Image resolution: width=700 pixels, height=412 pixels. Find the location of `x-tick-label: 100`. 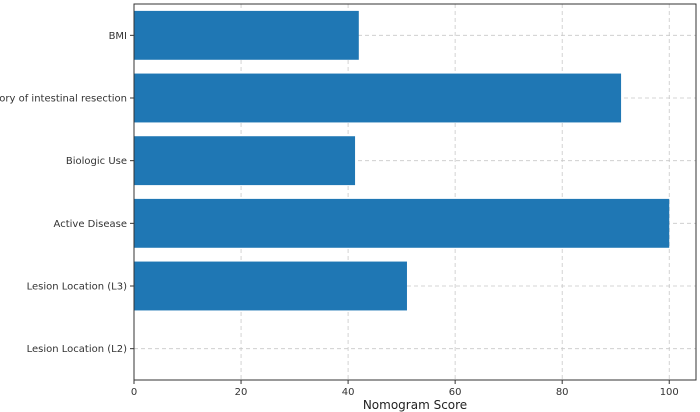

x-tick-label: 100 is located at coordinates (669, 392).